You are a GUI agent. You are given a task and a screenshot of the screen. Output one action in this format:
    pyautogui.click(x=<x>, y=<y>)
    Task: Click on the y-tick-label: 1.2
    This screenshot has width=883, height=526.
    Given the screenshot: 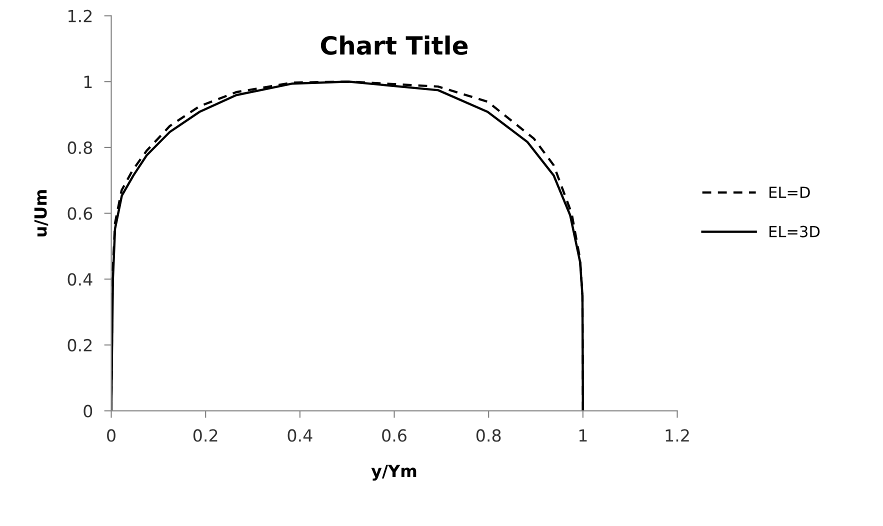 What is the action you would take?
    pyautogui.click(x=80, y=16)
    